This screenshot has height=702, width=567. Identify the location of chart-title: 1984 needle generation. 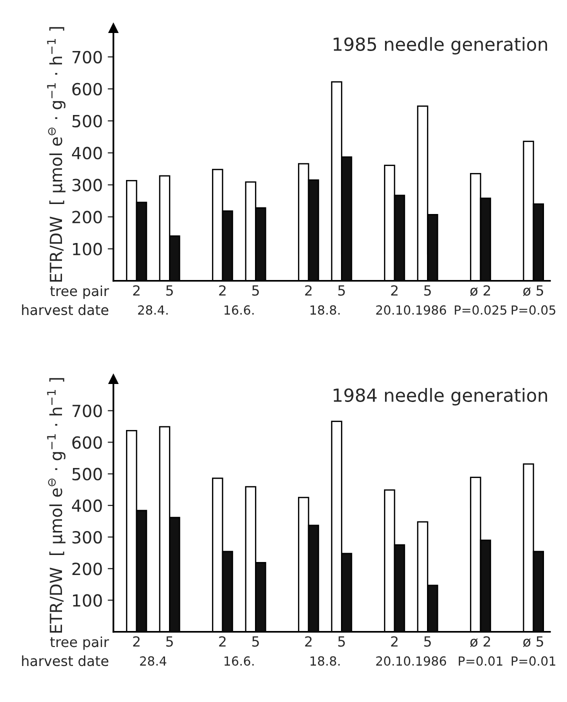
(441, 397).